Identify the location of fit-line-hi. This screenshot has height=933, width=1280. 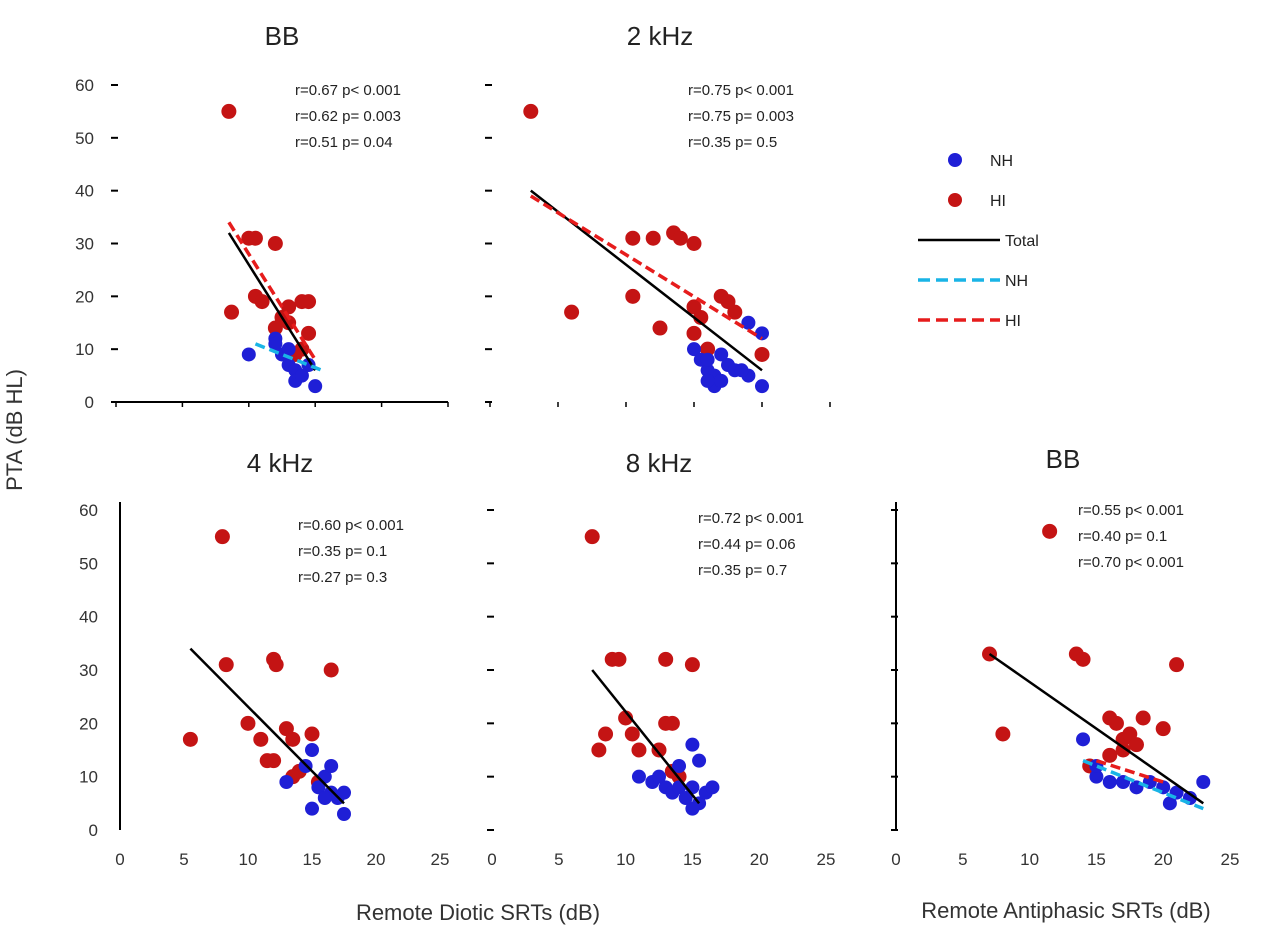
(646, 267).